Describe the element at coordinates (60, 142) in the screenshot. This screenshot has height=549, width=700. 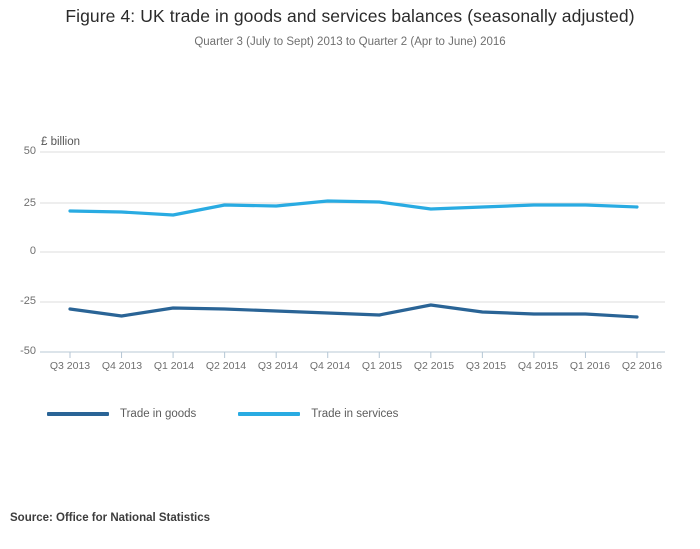
I see `y-axis-unit-label: £ billion` at that location.